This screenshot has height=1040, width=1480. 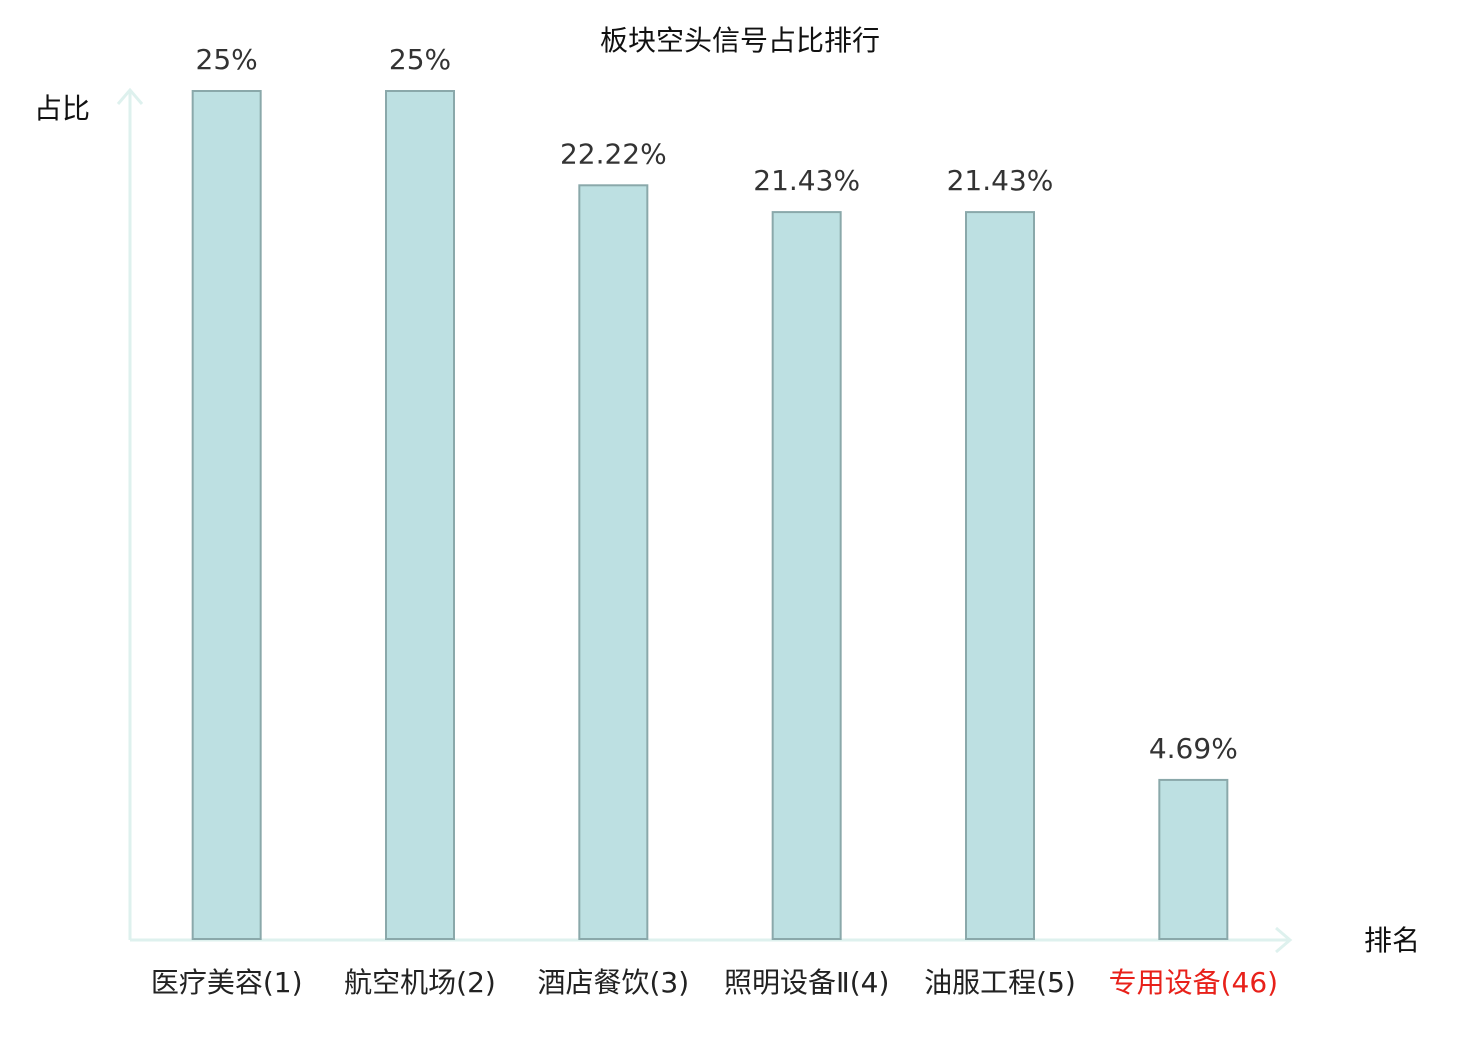 I want to click on chart-title: 板块空头信号占比排行, so click(x=740, y=40).